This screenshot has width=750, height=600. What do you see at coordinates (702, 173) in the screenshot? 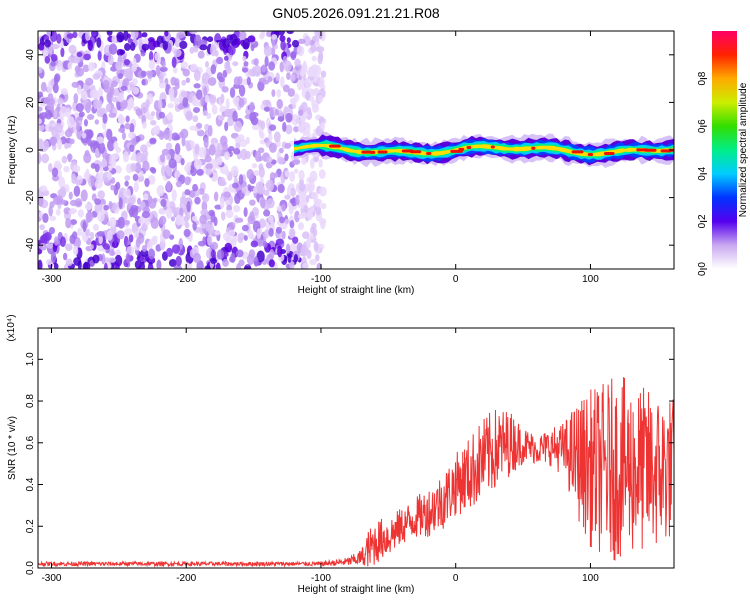
I see `colorbar-ticks: 0.0 0.2 0.4 0.6 0.8` at bounding box center [702, 173].